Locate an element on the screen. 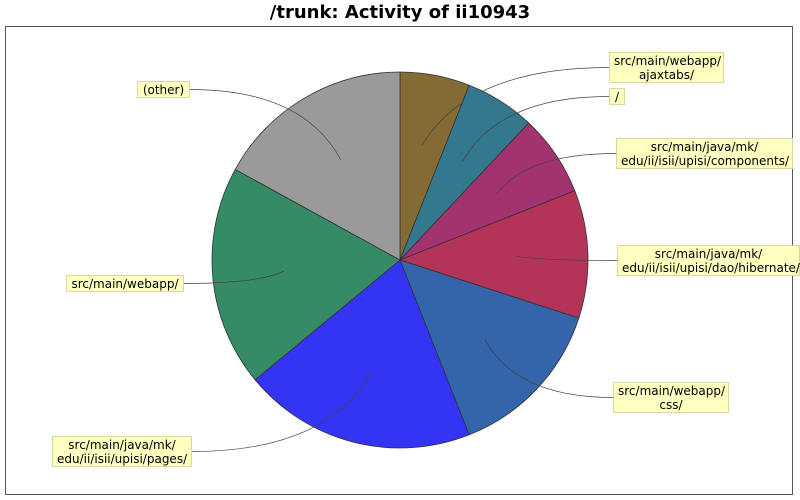 The image size is (800, 500). slice-label: / is located at coordinates (617, 96).